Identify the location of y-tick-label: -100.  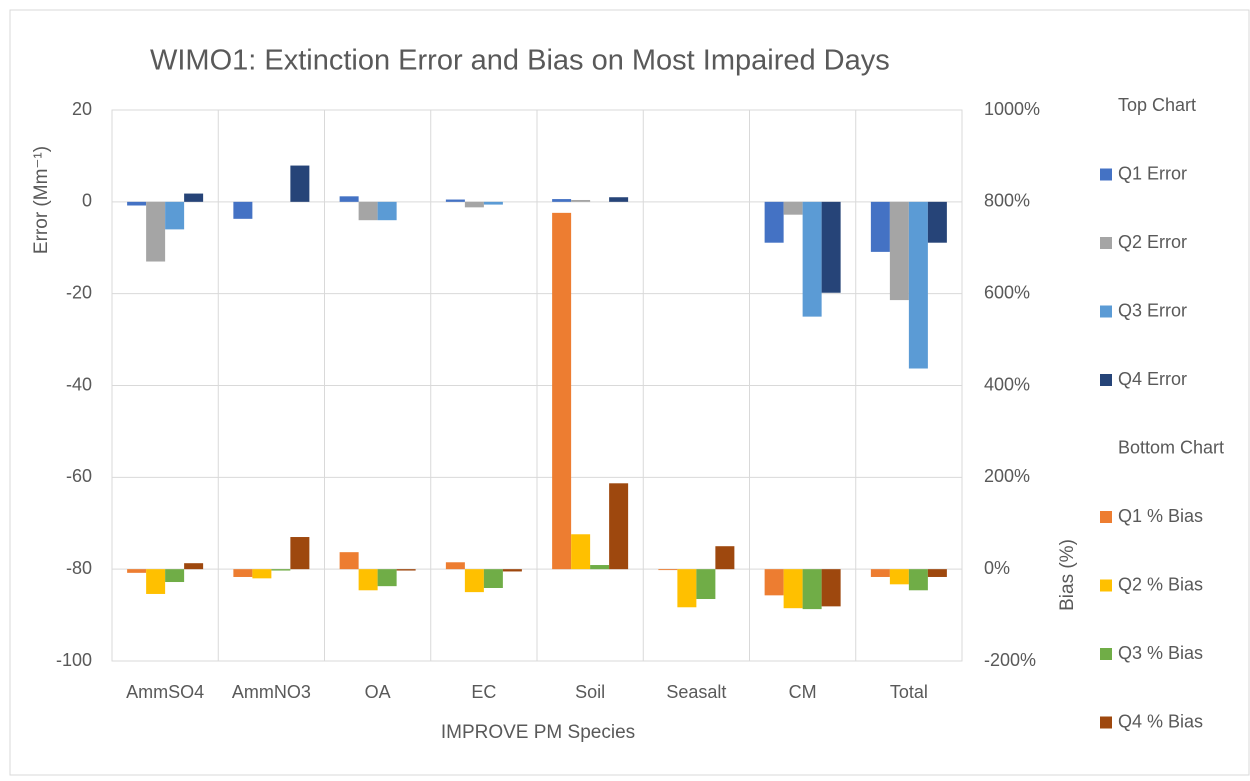
(74, 660).